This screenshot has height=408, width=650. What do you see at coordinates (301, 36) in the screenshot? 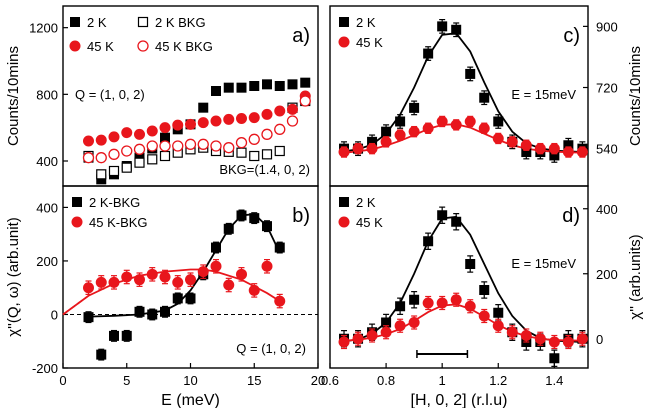
I see `panel-label: a)` at bounding box center [301, 36].